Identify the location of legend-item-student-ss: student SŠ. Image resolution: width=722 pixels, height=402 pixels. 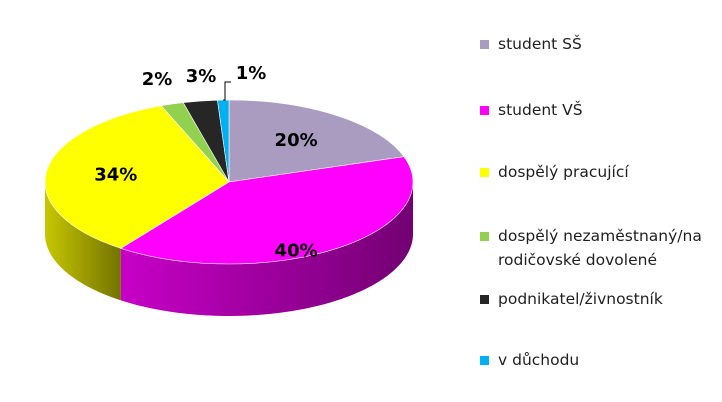
(529, 44).